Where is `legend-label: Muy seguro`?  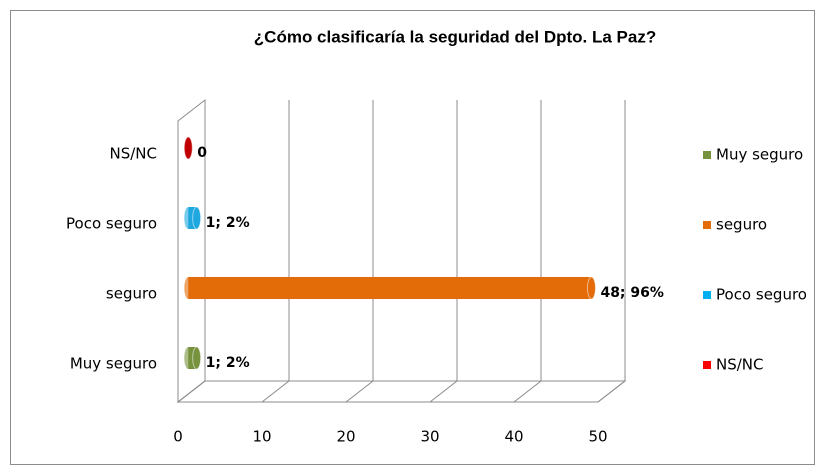
legend-label: Muy seguro is located at coordinates (759, 155).